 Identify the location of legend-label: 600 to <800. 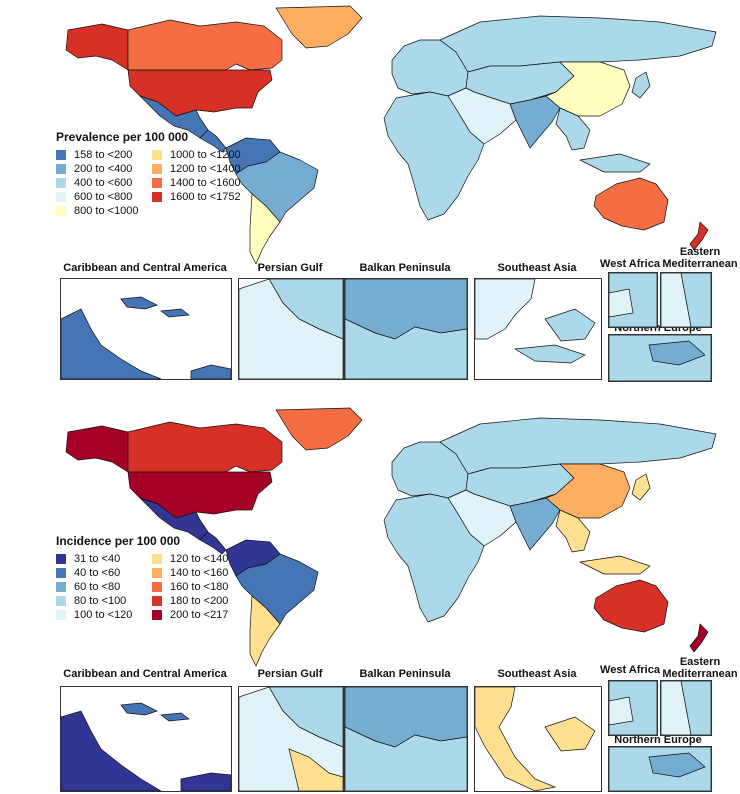
(103, 196).